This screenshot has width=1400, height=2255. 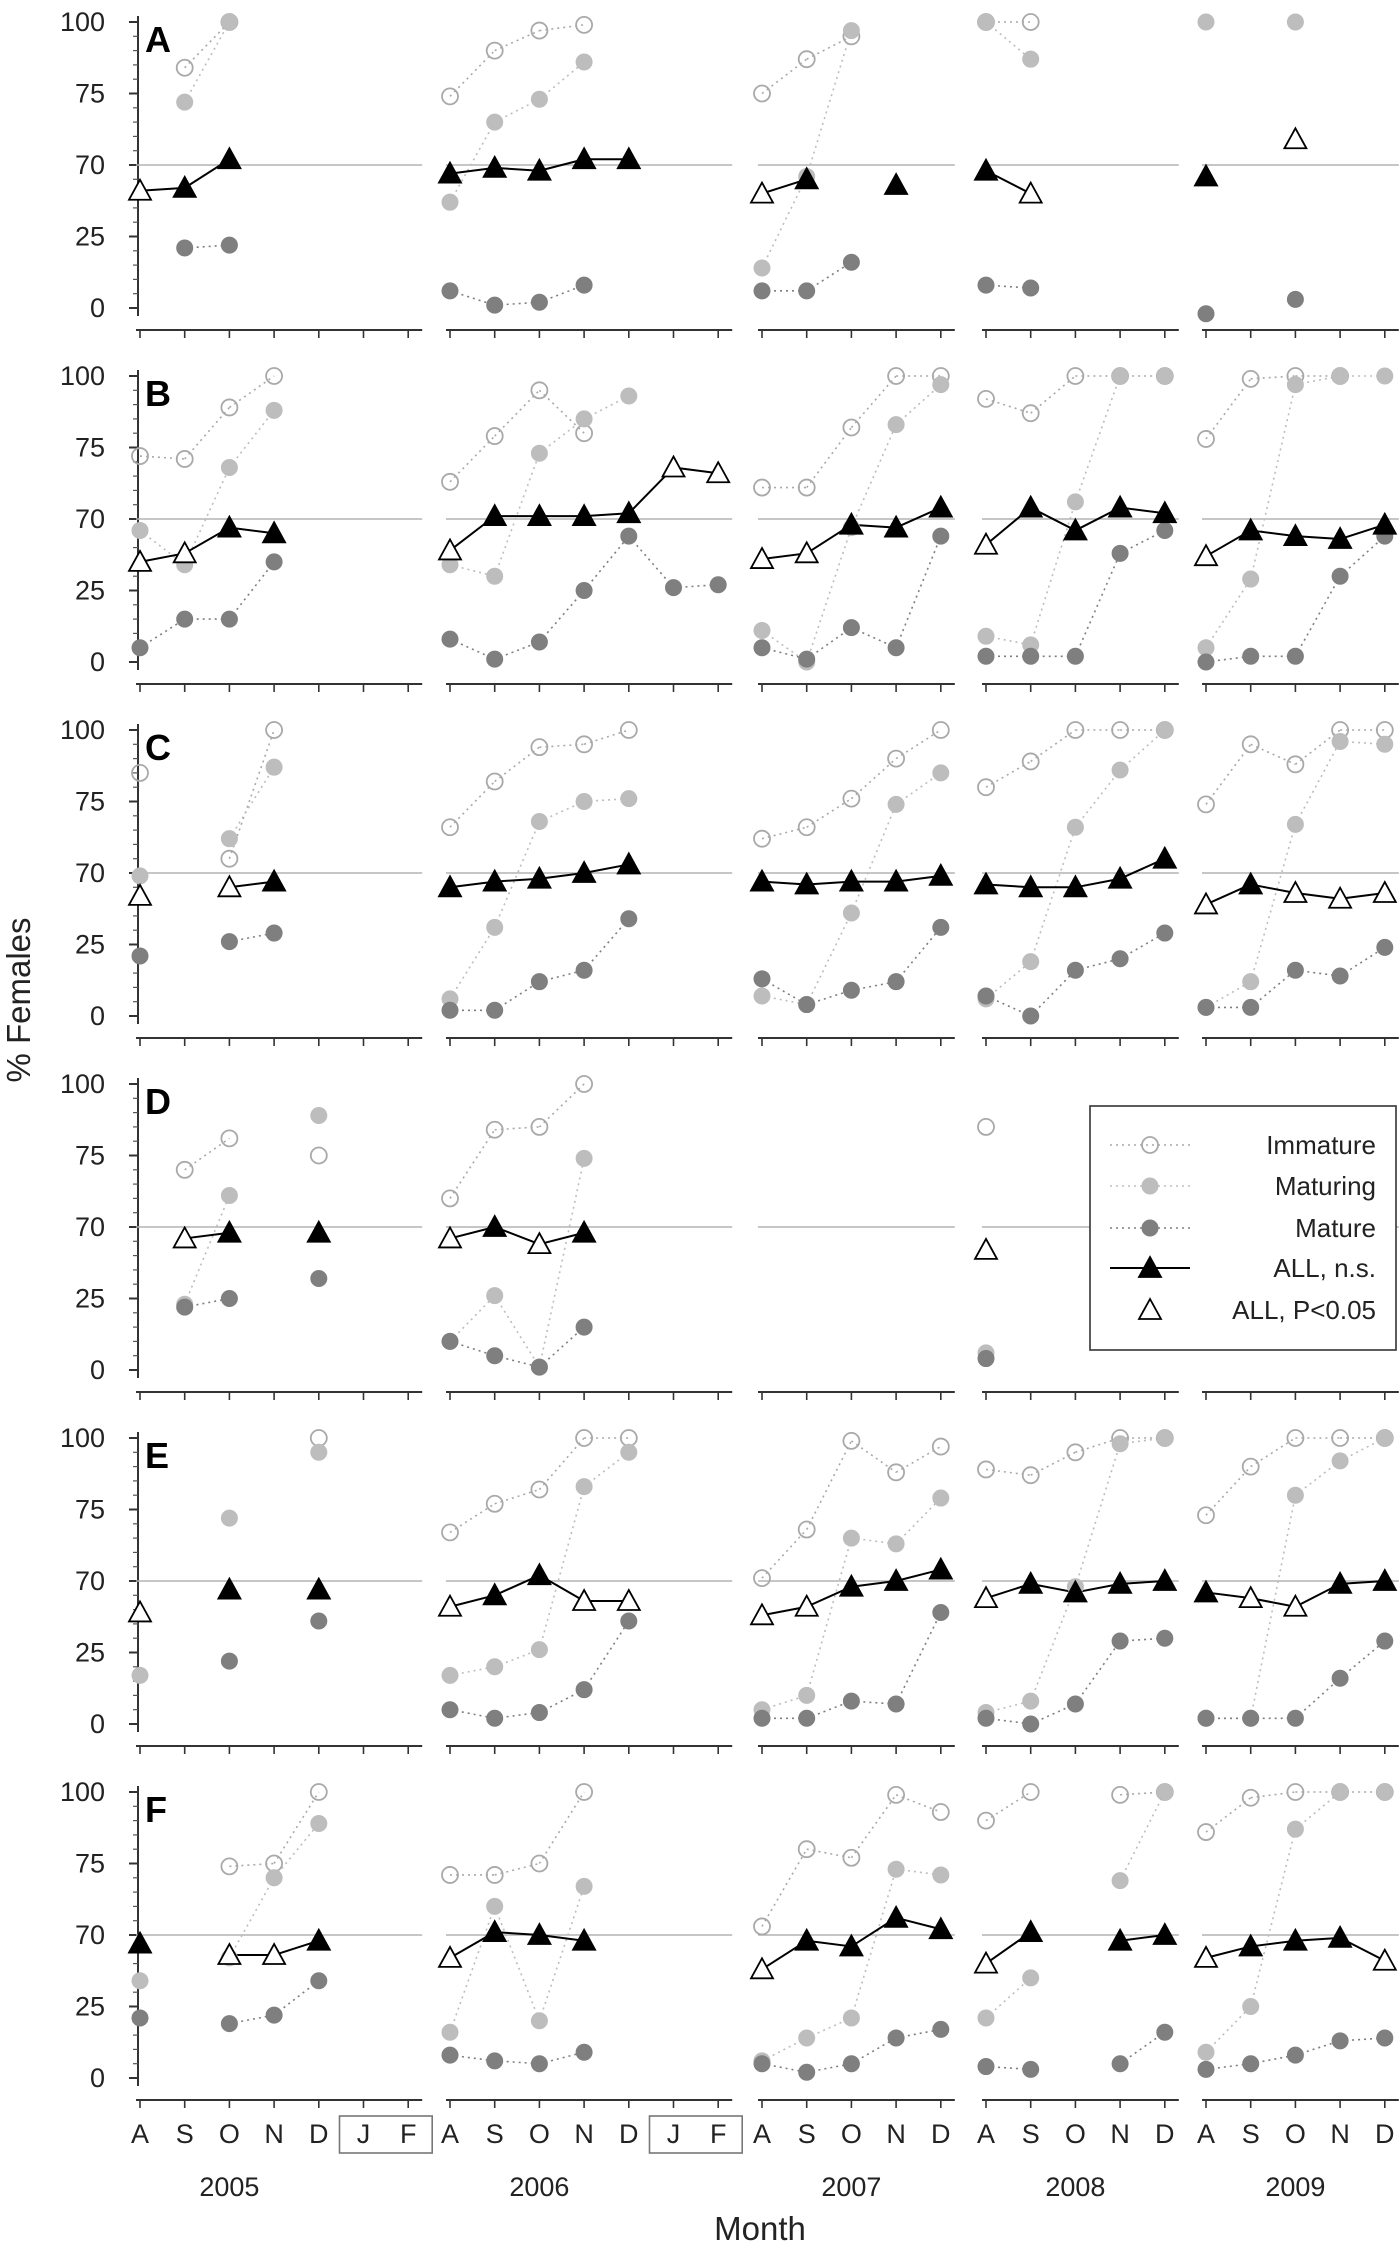 What do you see at coordinates (1324, 1268) in the screenshot?
I see `legend-label: ALL, n.s.` at bounding box center [1324, 1268].